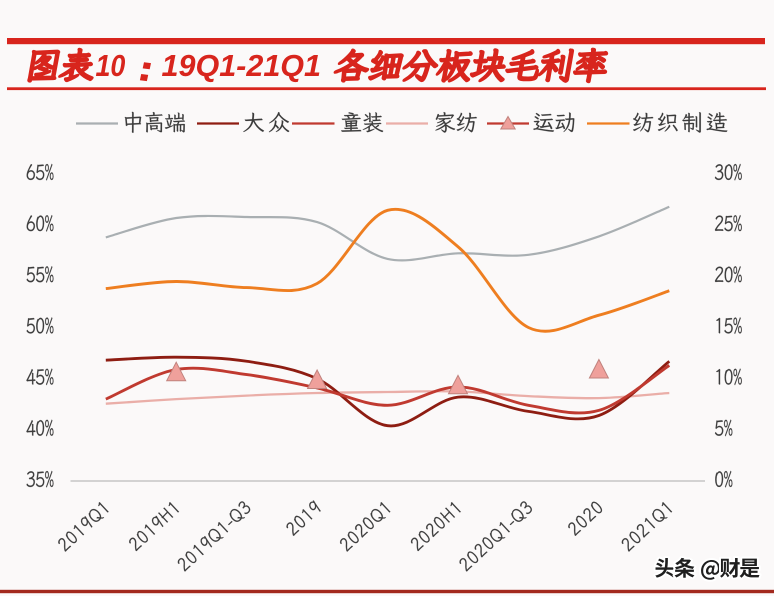 Image resolution: width=774 pixels, height=596 pixels. Describe the element at coordinates (111, 66) in the screenshot. I see `svg-text: 10` at that location.